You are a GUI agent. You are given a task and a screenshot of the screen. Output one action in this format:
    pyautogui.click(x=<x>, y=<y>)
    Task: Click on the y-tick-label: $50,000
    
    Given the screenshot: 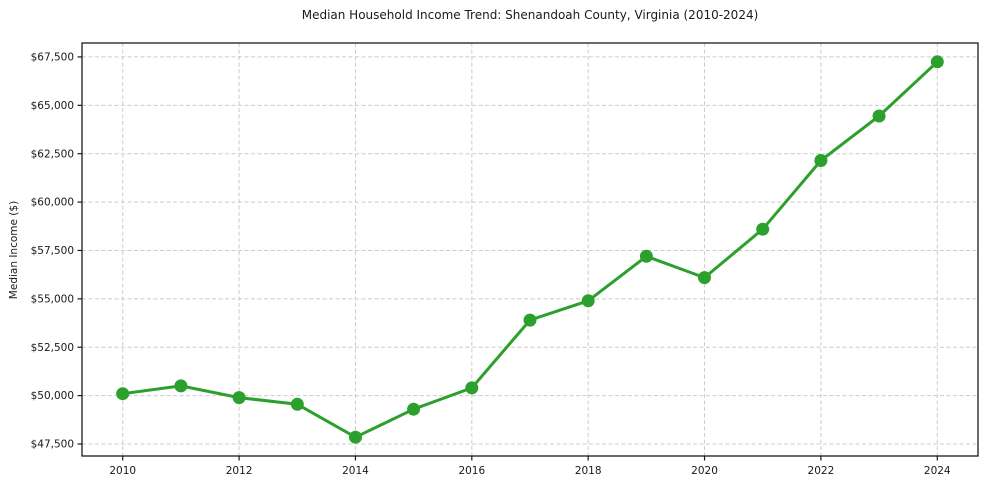 What is the action you would take?
    pyautogui.click(x=52, y=396)
    